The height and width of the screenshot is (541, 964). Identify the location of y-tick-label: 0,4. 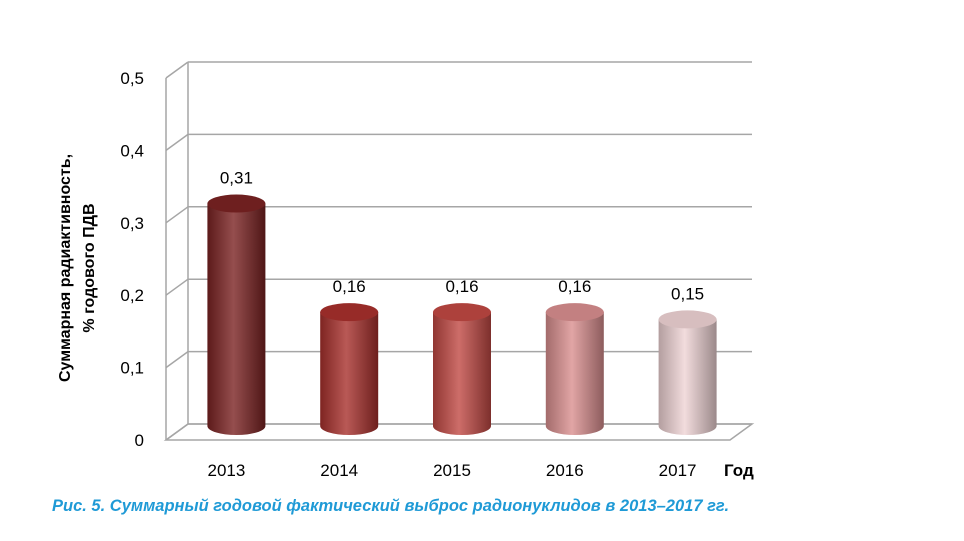
(132, 150).